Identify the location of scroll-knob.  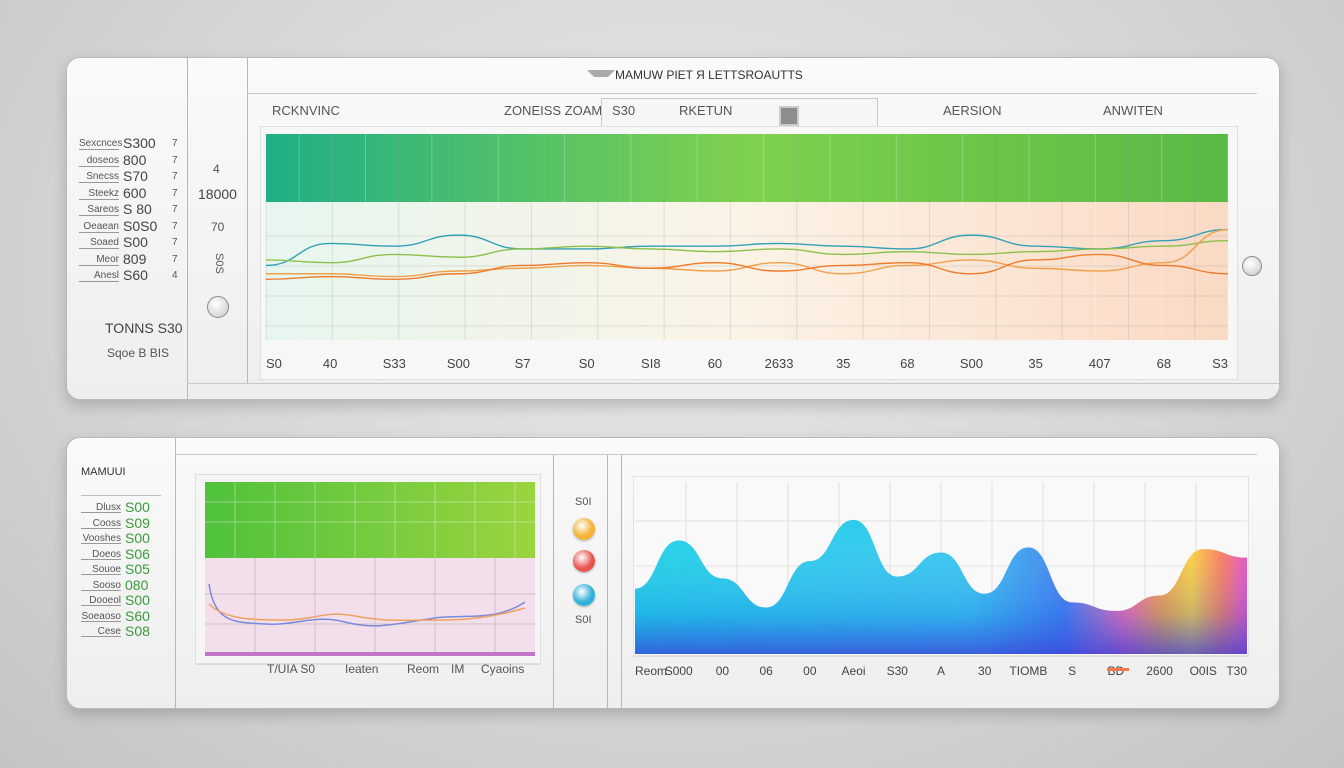
(1252, 266).